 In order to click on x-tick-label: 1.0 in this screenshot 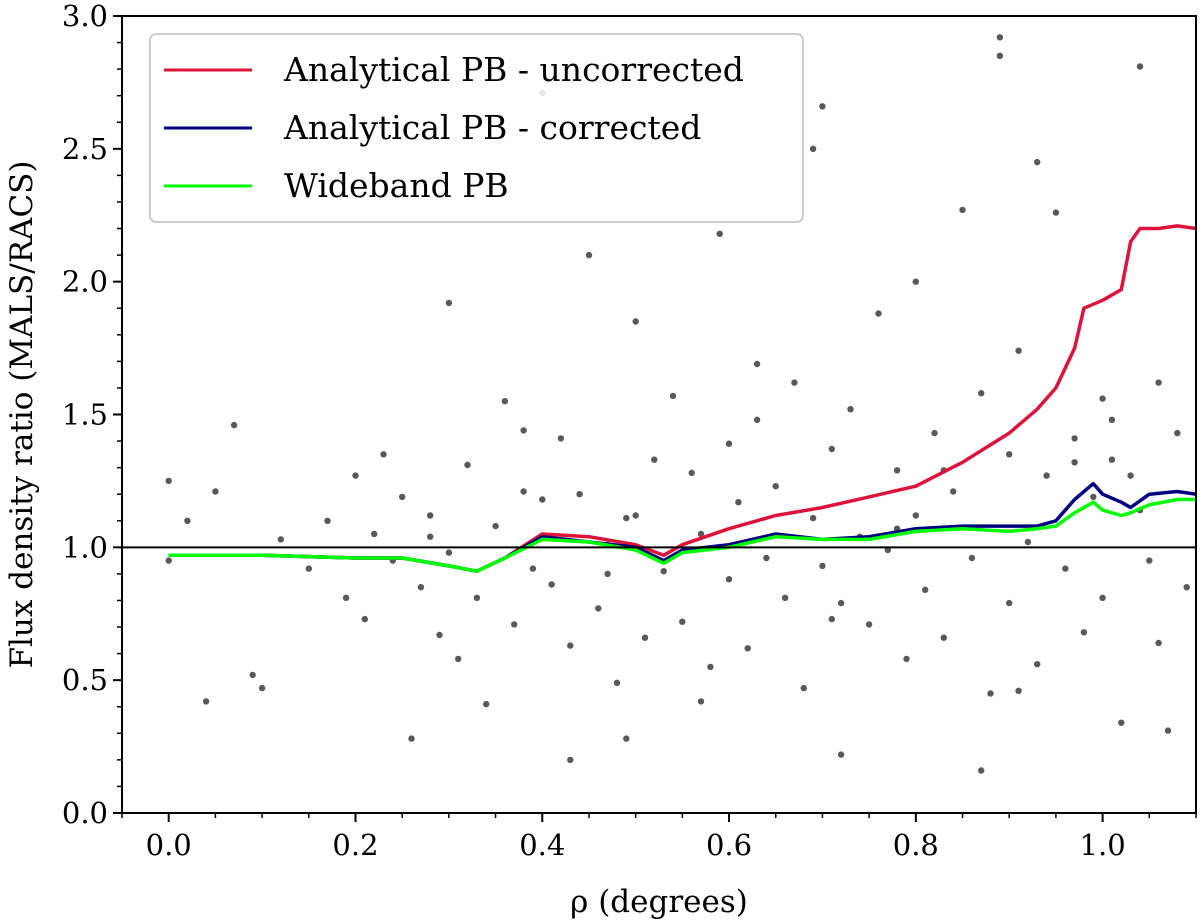, I will do `click(1103, 845)`.